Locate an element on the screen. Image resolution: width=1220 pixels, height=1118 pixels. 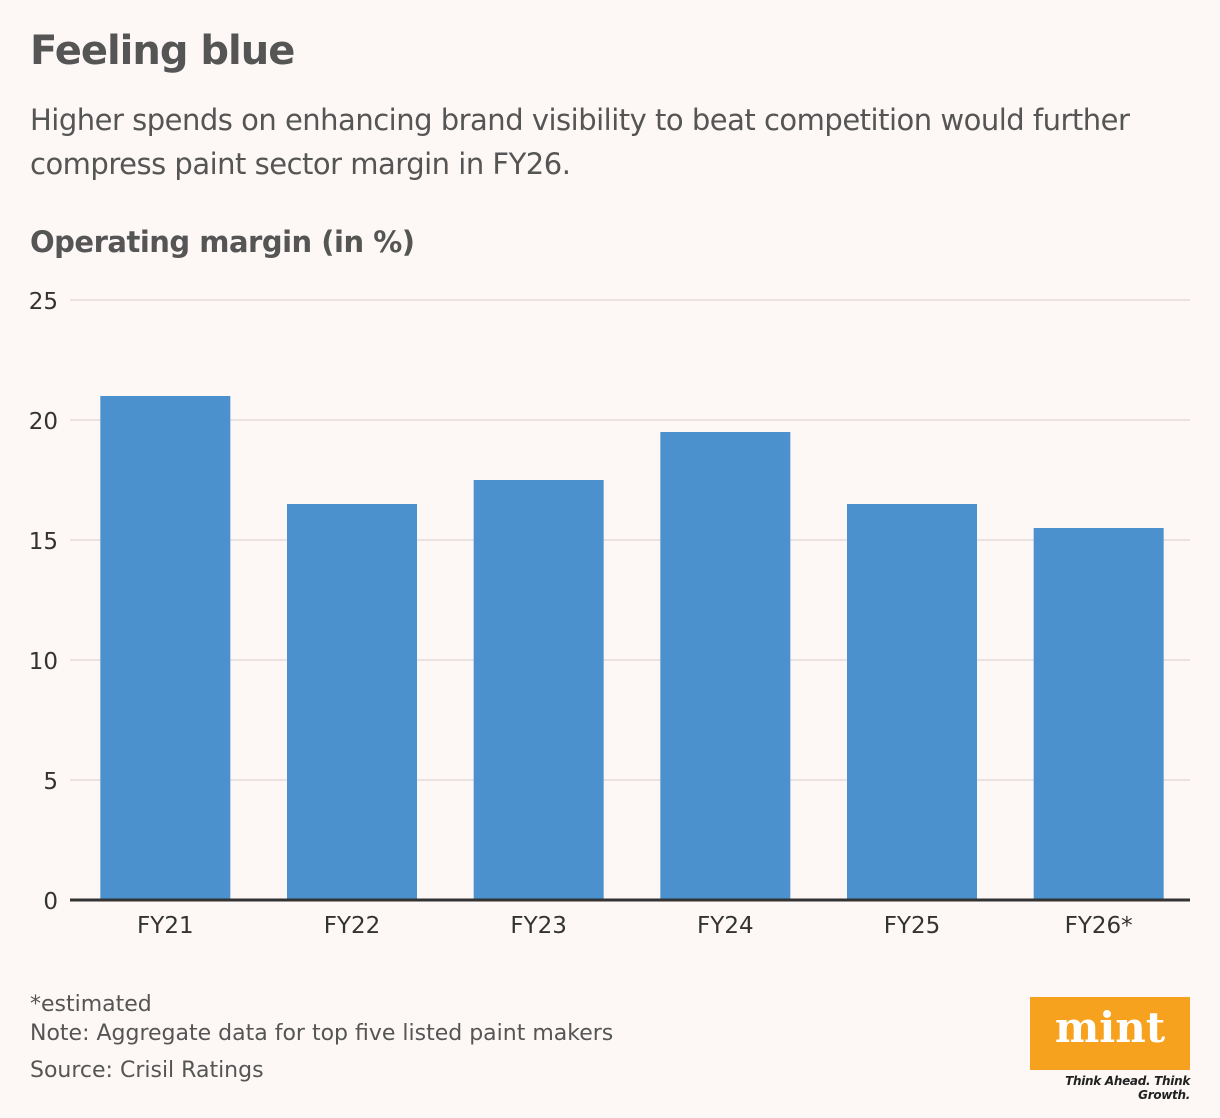
x-tick-label: FY22 is located at coordinates (352, 926).